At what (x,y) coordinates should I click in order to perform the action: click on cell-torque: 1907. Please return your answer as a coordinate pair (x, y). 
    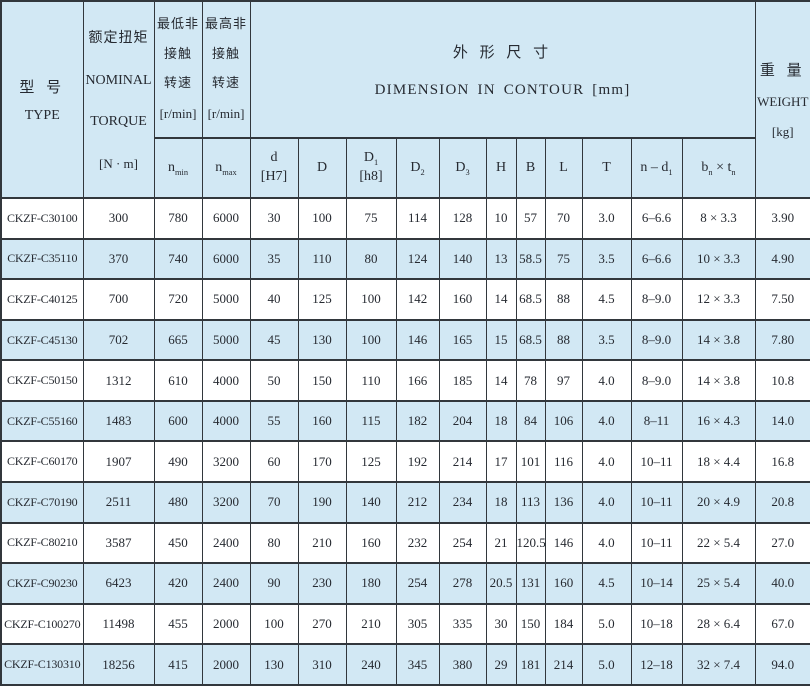
    Looking at the image, I should click on (118, 462).